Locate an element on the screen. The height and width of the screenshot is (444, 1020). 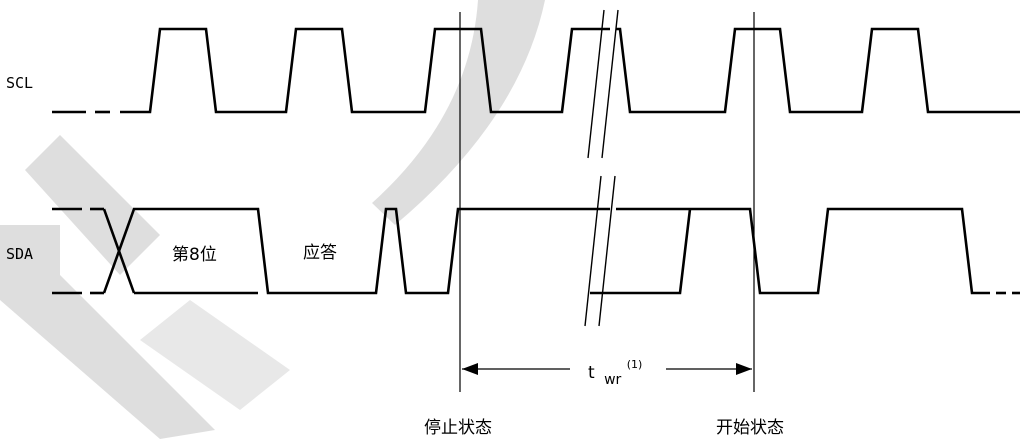
twr-arrow is located at coordinates (607, 369).